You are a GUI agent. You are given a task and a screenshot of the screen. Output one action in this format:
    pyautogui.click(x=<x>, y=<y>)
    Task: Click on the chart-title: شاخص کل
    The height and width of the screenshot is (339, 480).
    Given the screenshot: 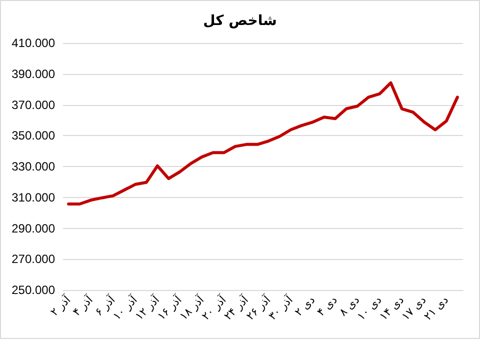 What is the action you would take?
    pyautogui.click(x=240, y=21)
    